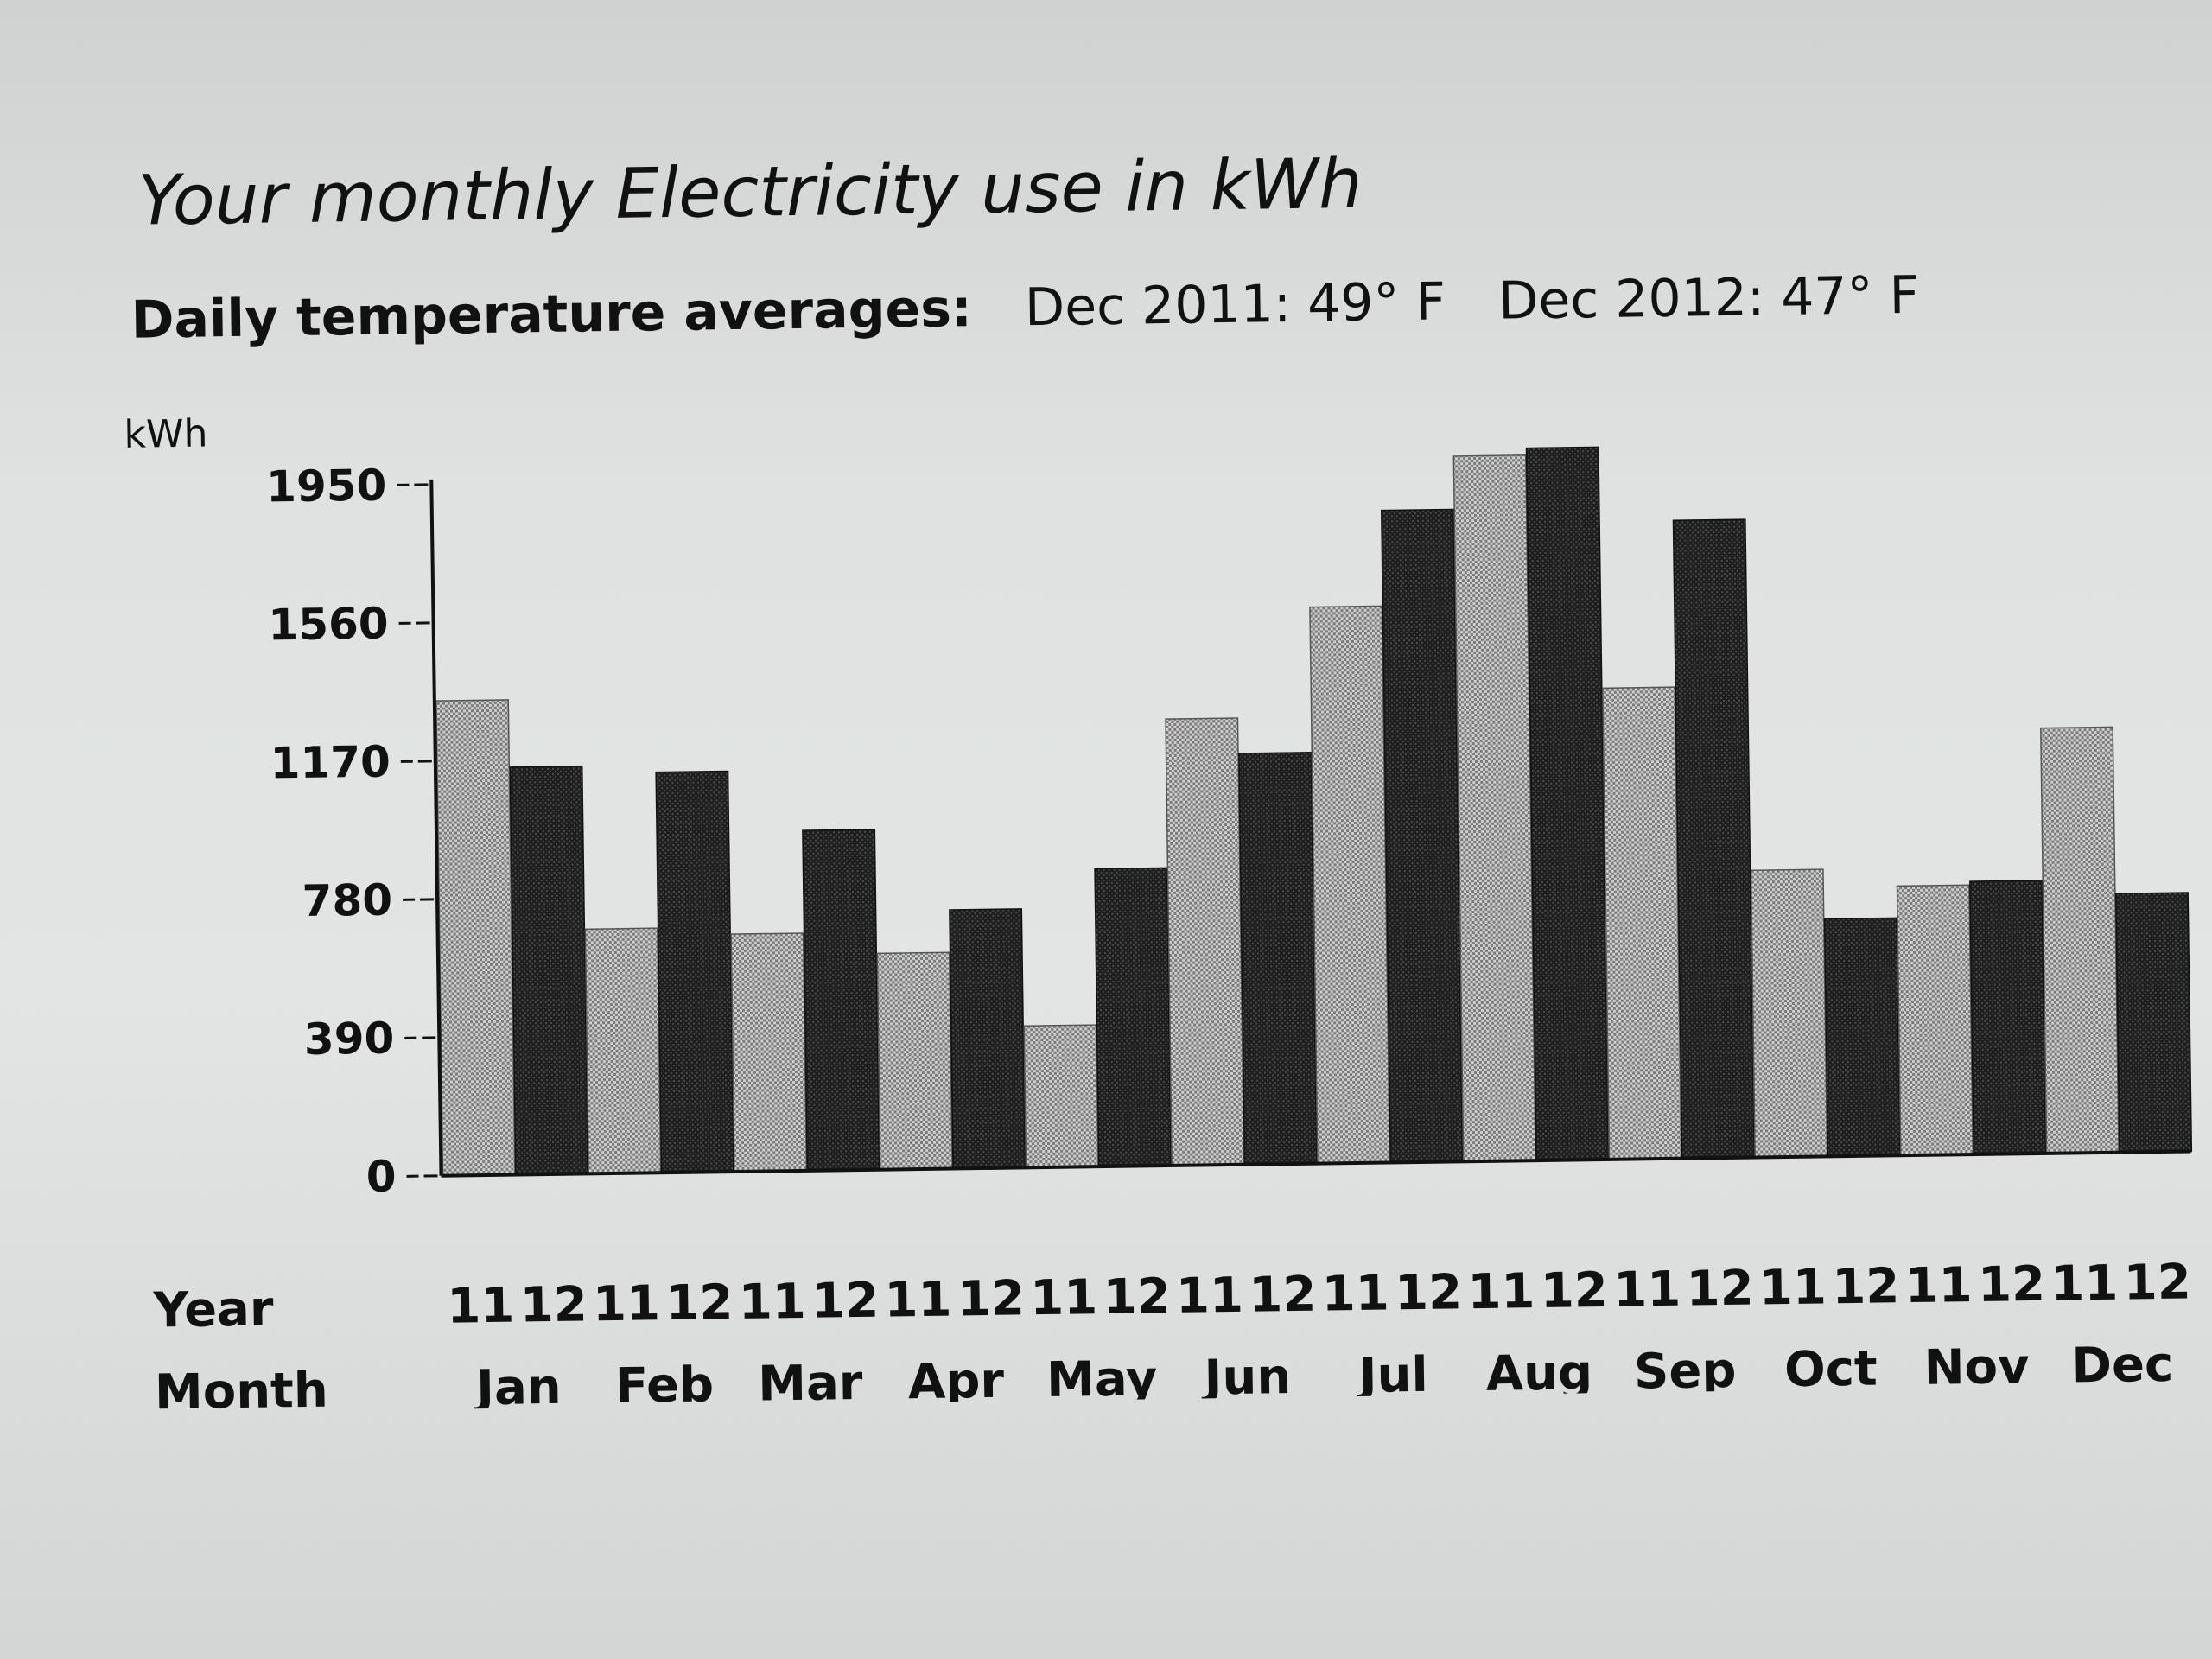 The image size is (2212, 1659). I want to click on y-axis-unit: kWh, so click(166, 434).